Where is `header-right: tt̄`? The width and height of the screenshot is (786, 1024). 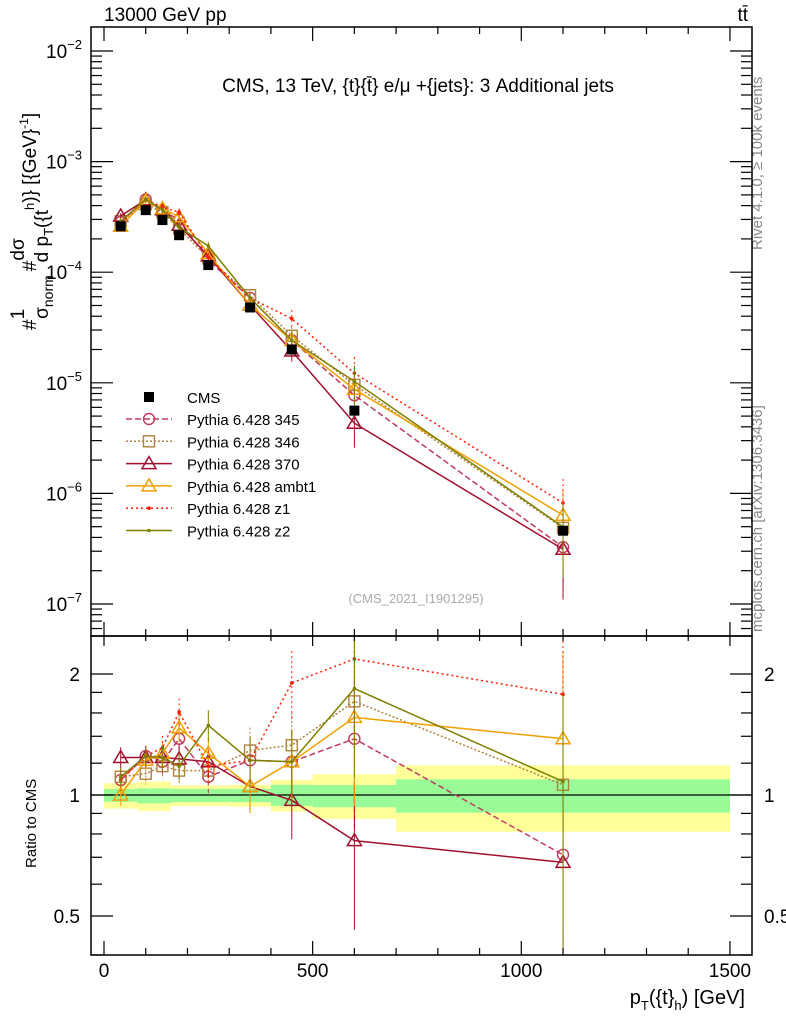 header-right: tt̄ is located at coordinates (742, 15).